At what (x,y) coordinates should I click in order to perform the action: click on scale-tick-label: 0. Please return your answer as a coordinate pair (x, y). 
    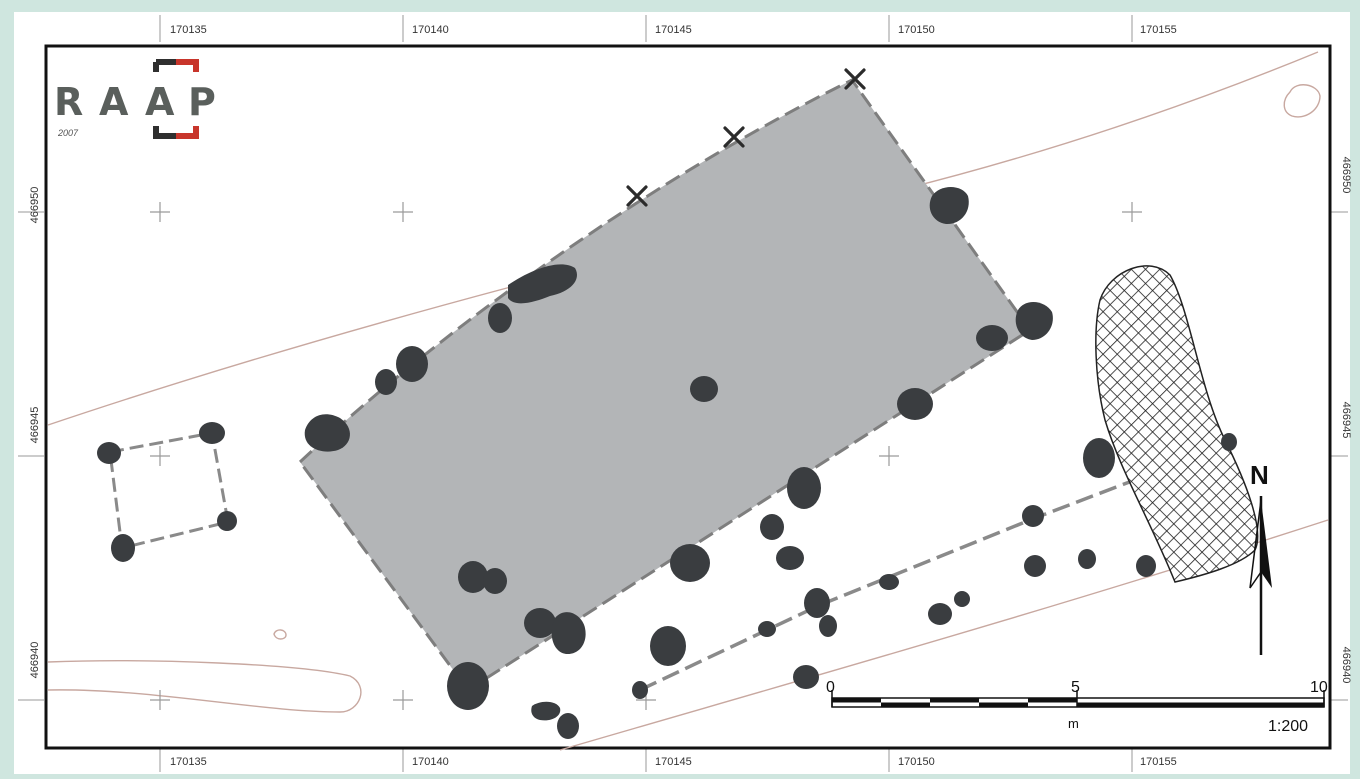
    Looking at the image, I should click on (830, 687).